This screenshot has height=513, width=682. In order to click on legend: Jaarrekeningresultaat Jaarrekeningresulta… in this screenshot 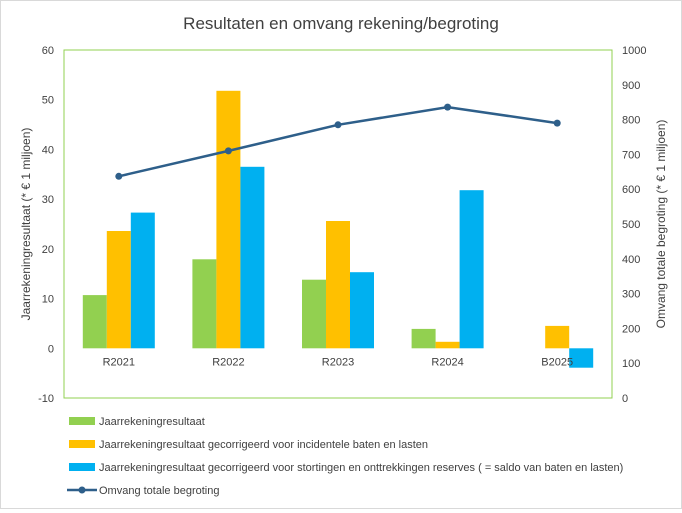, I will do `click(345, 456)`.